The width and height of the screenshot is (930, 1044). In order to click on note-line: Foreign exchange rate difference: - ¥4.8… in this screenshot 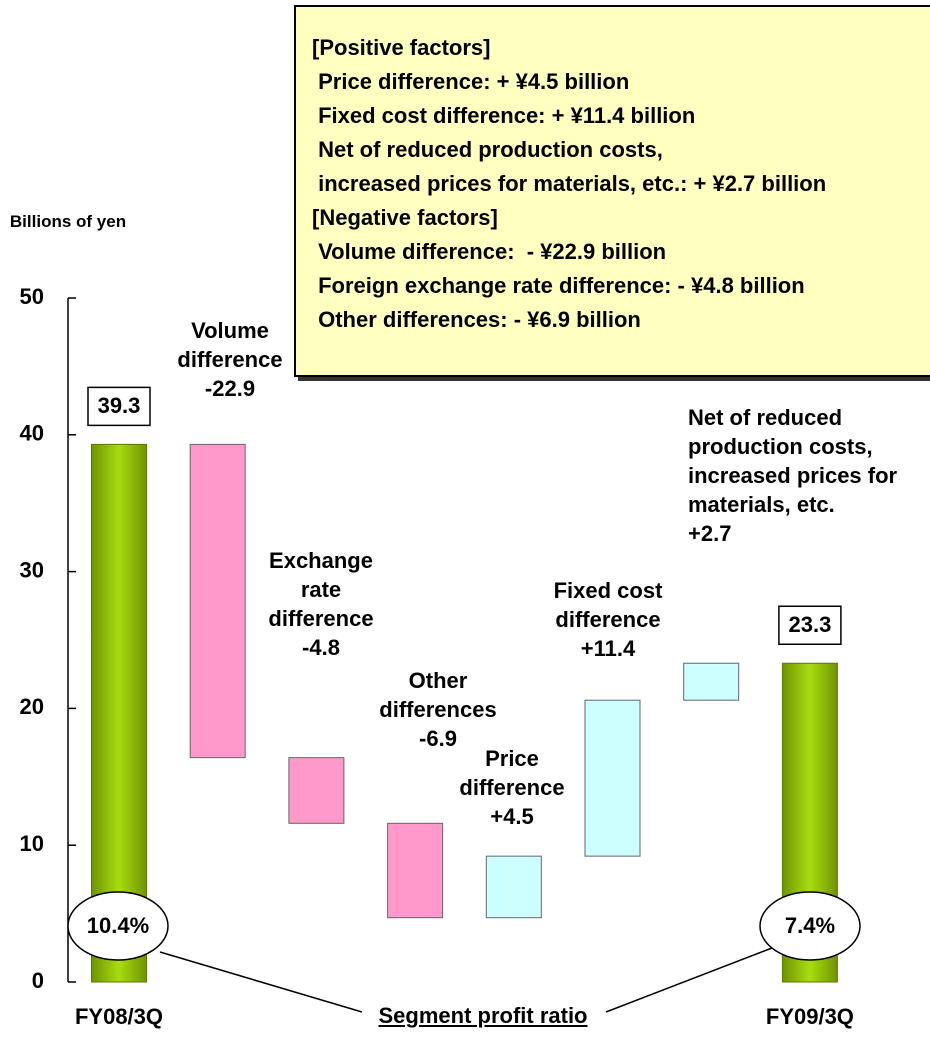, I will do `click(558, 285)`.